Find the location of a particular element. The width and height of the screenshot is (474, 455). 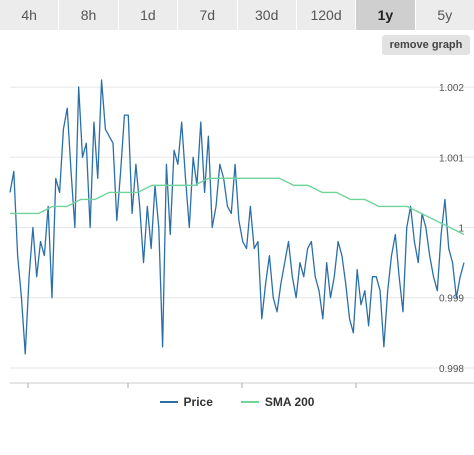

y-tick-label: 0.998 is located at coordinates (451, 369).